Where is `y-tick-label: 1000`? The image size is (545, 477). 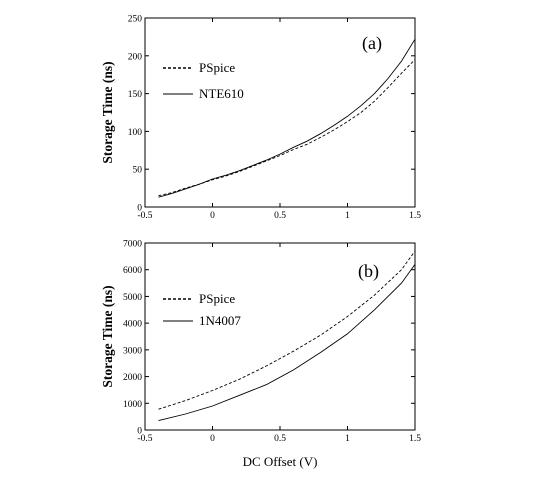 y-tick-label: 1000 is located at coordinates (132, 405).